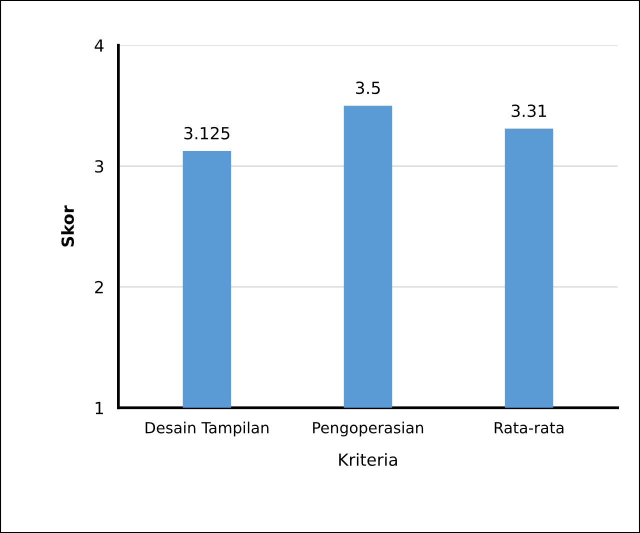  What do you see at coordinates (368, 429) in the screenshot?
I see `x-tick-label: Pengoperasian` at bounding box center [368, 429].